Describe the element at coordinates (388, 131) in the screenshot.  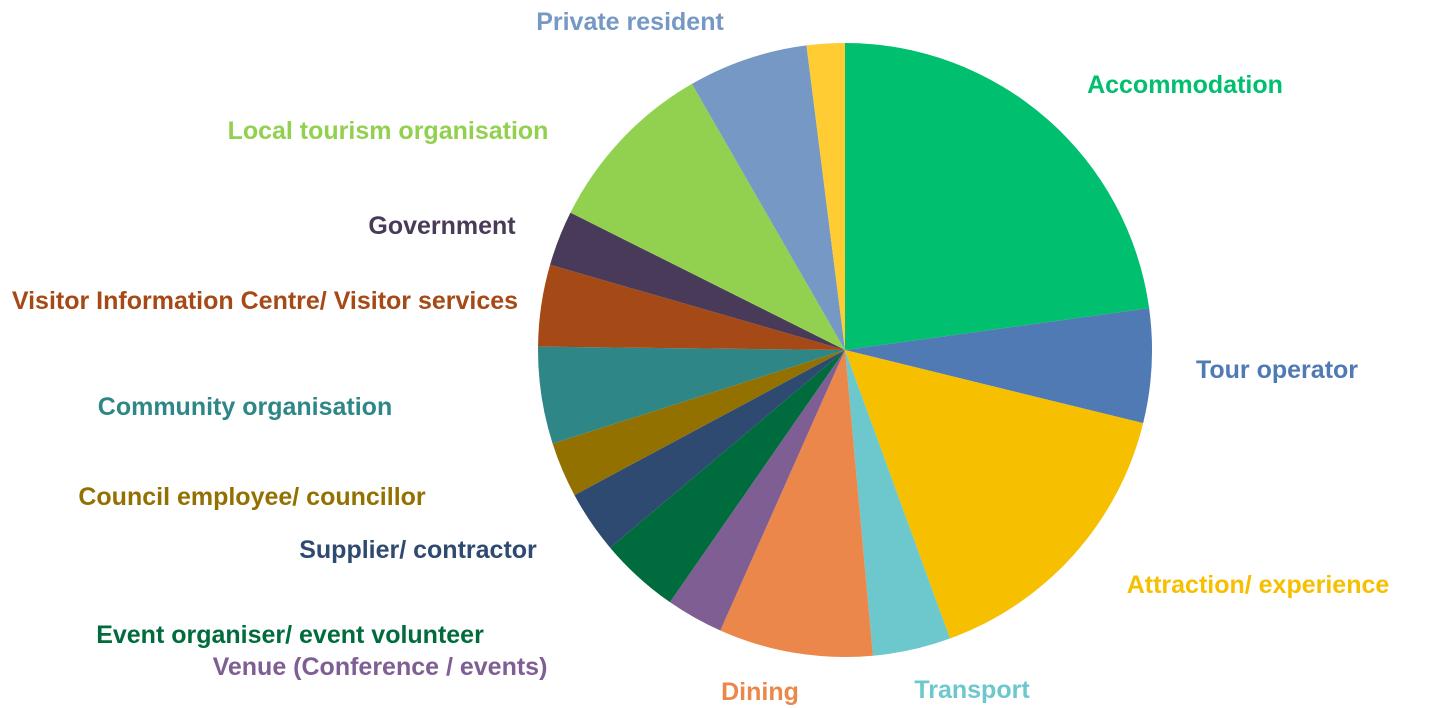
I see `slice-label: Local tourism organisation` at that location.